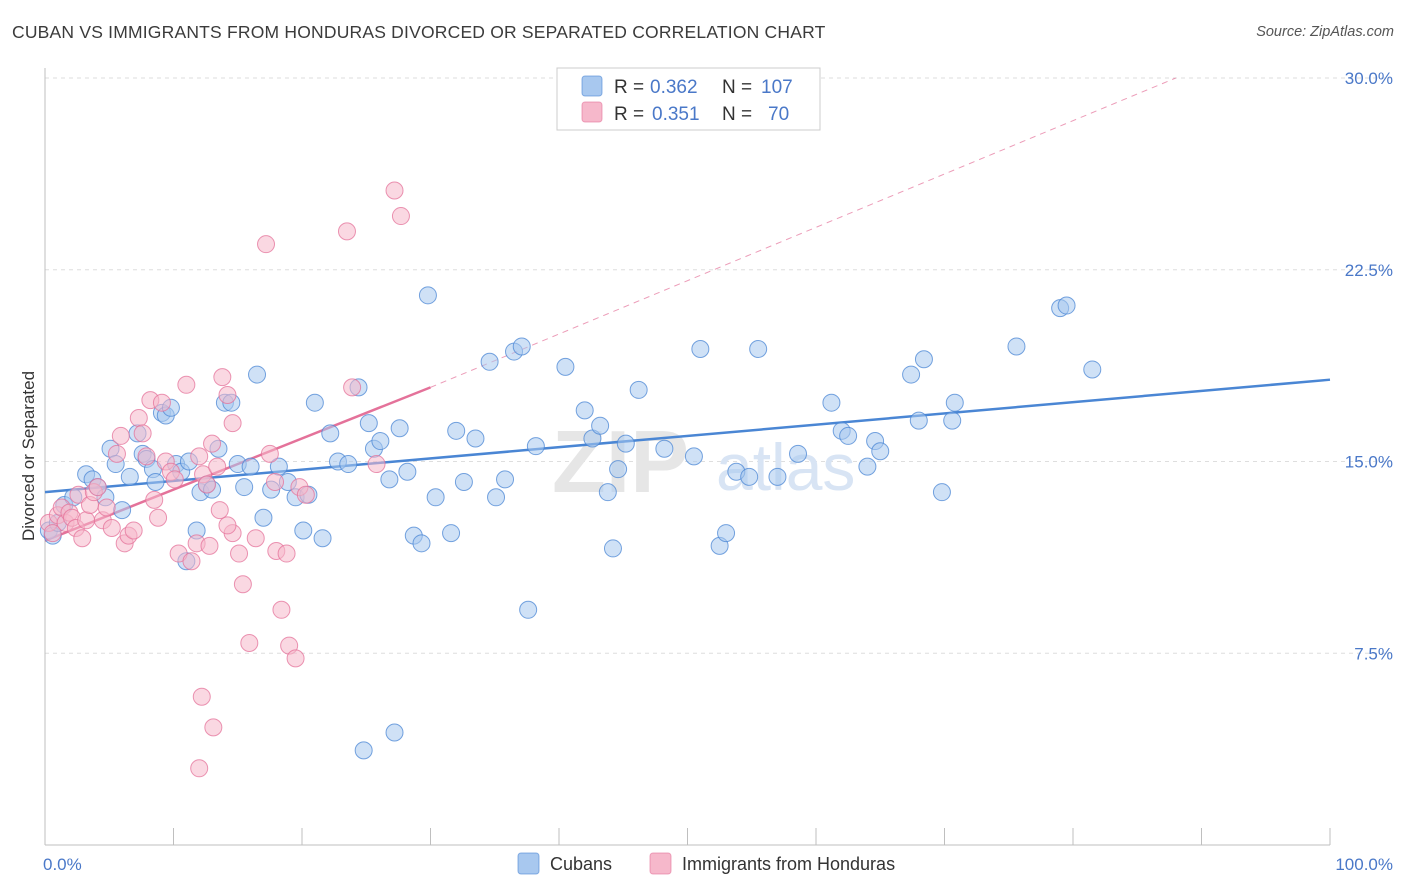  What do you see at coordinates (660, 863) in the screenshot?
I see `bottom-legend-swatch-honduras` at bounding box center [660, 863].